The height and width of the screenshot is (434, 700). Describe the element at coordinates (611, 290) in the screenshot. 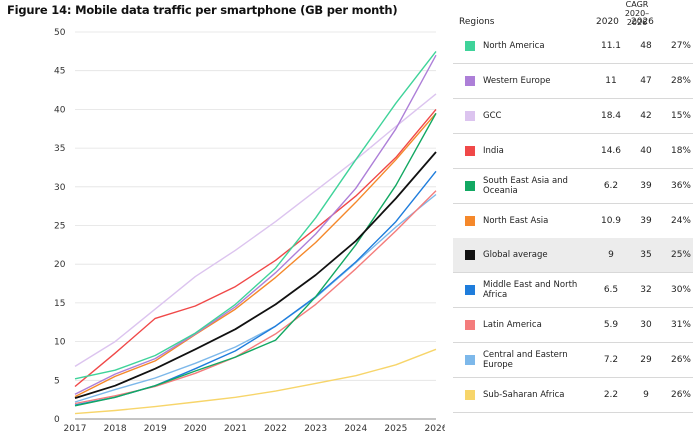

I see `value-2020: 6.5` at that location.